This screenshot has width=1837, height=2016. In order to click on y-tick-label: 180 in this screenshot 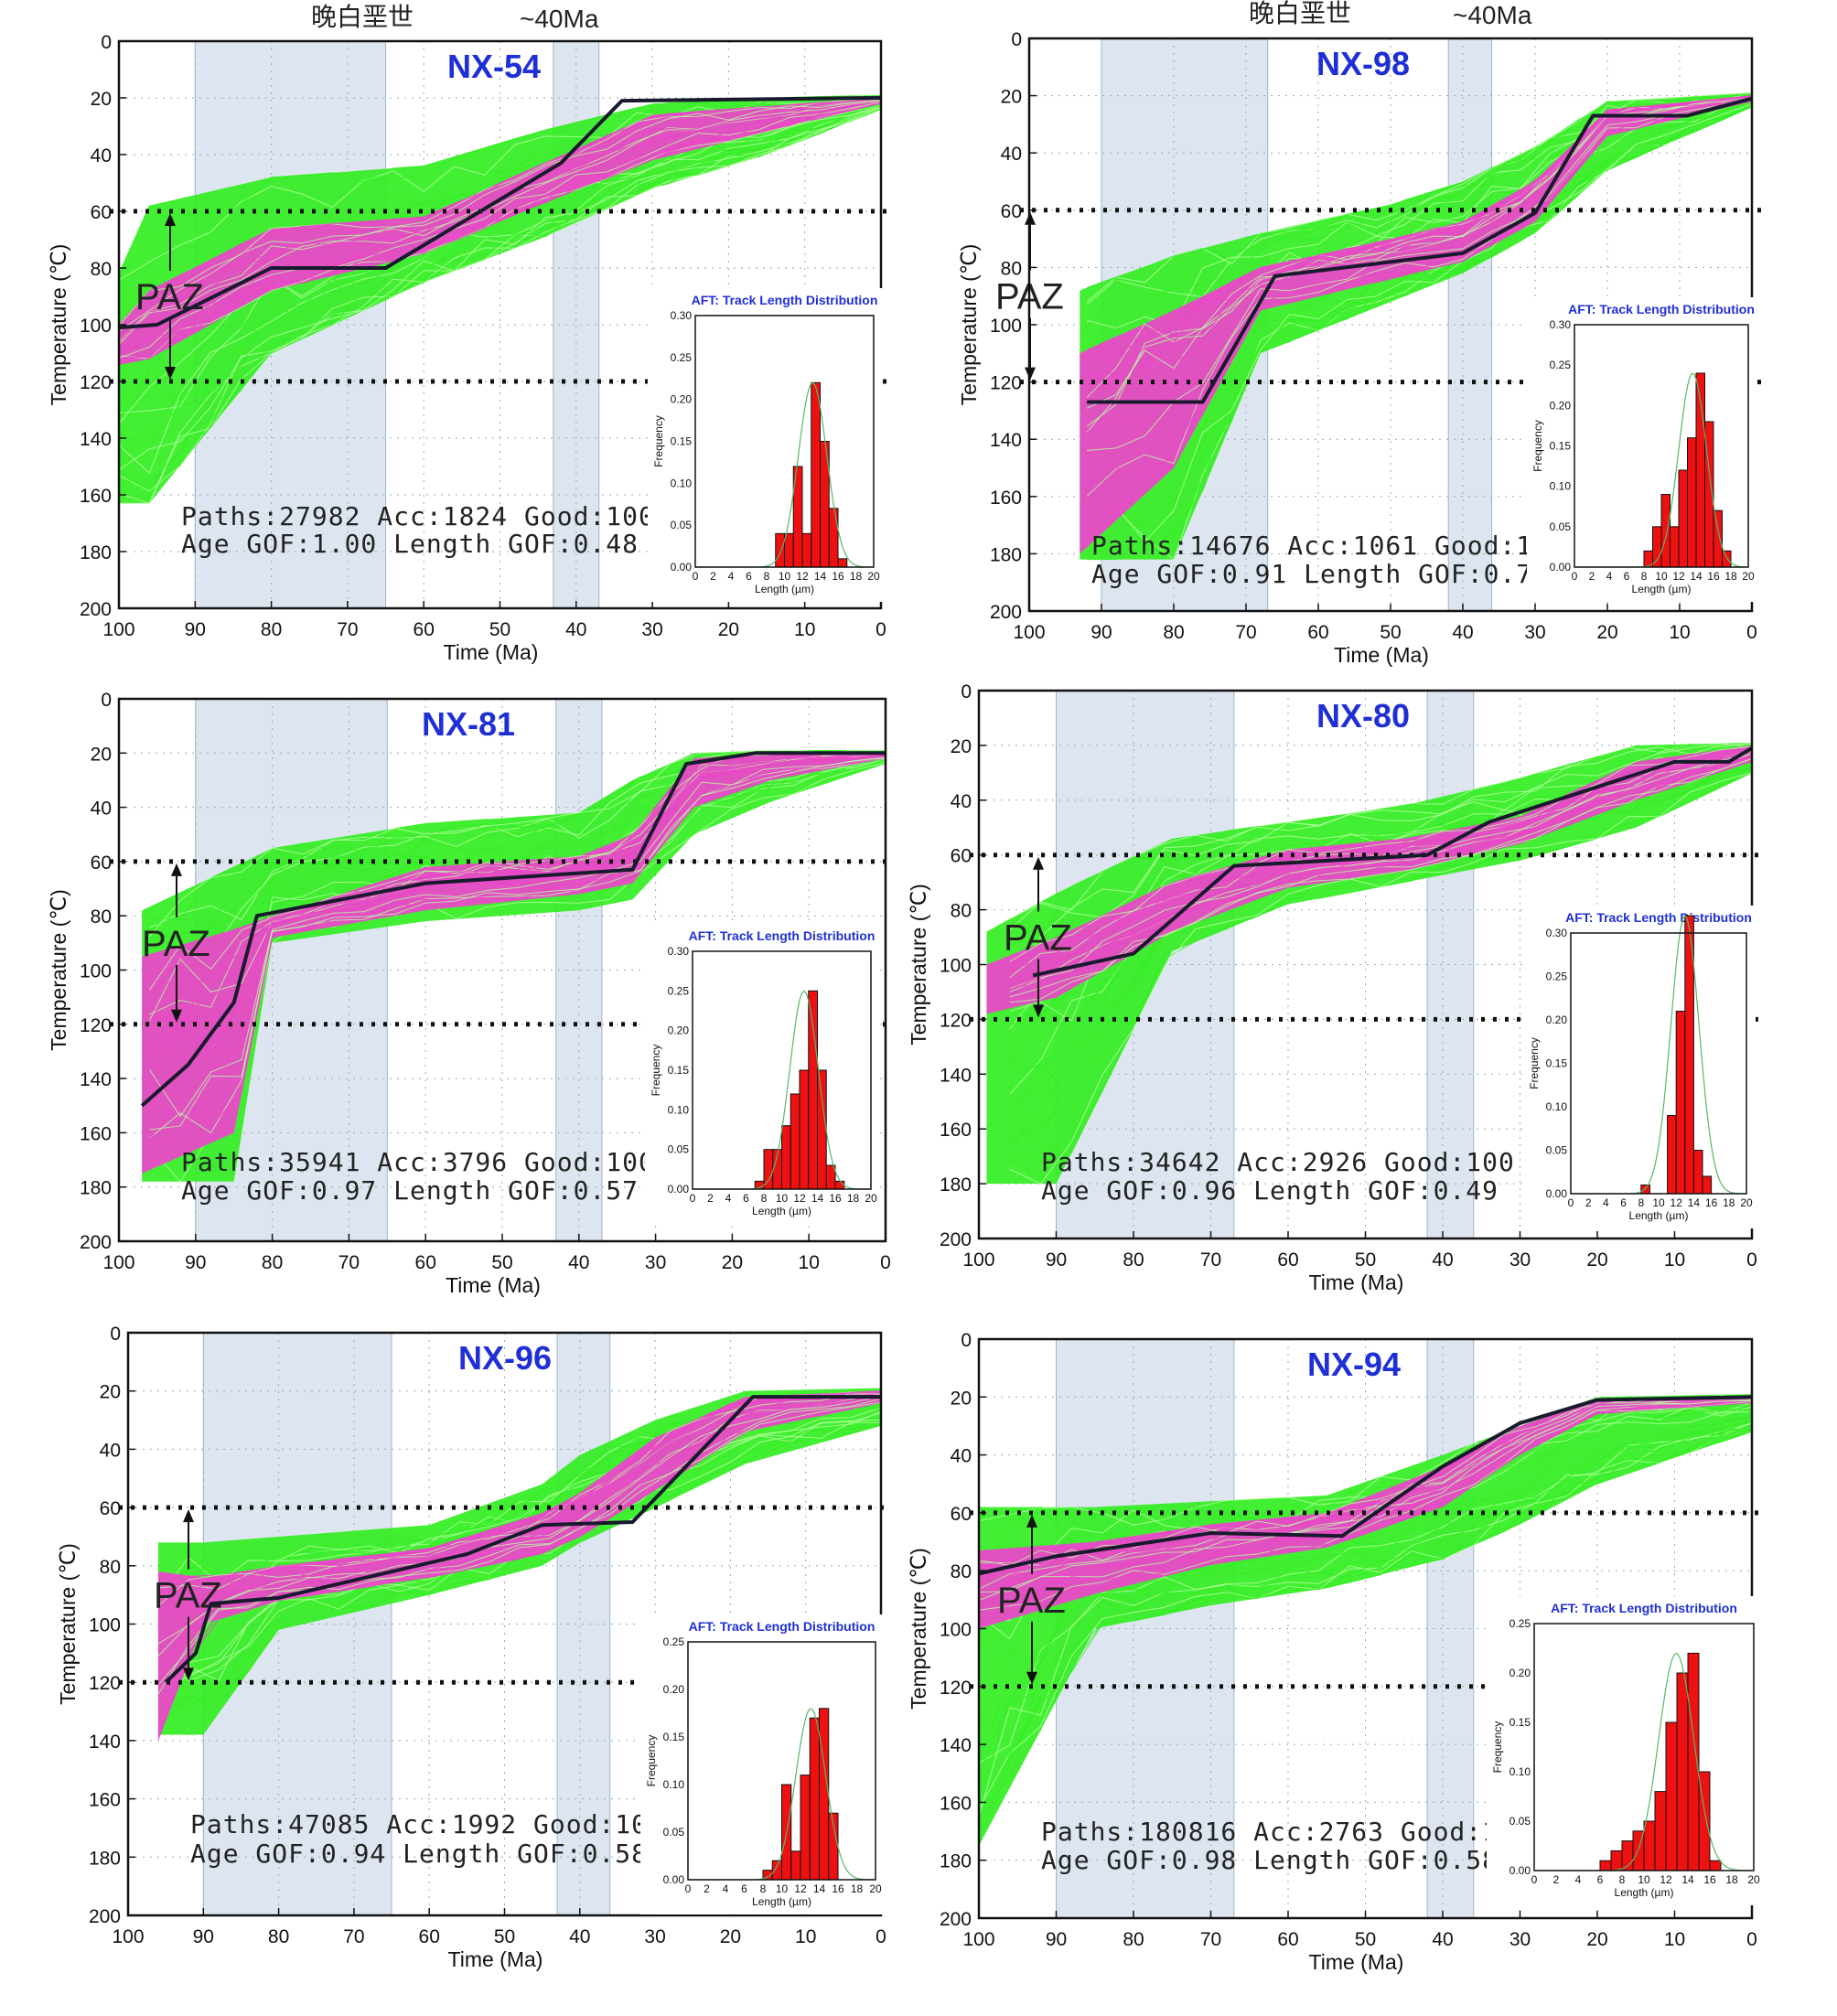, I will do `click(956, 1861)`.